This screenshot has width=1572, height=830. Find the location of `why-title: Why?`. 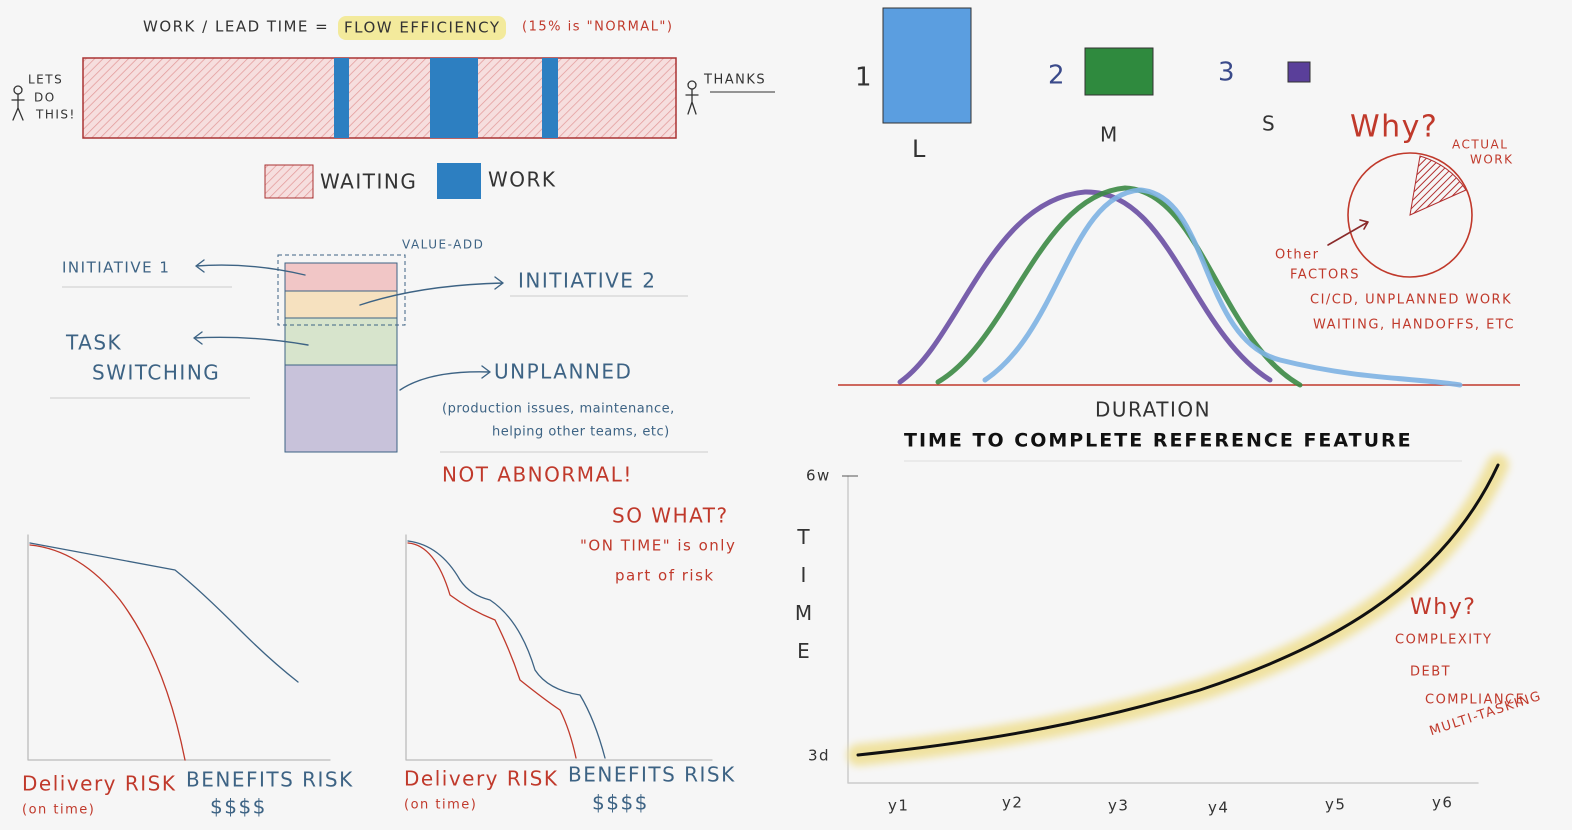

why-title: Why? is located at coordinates (1394, 127).